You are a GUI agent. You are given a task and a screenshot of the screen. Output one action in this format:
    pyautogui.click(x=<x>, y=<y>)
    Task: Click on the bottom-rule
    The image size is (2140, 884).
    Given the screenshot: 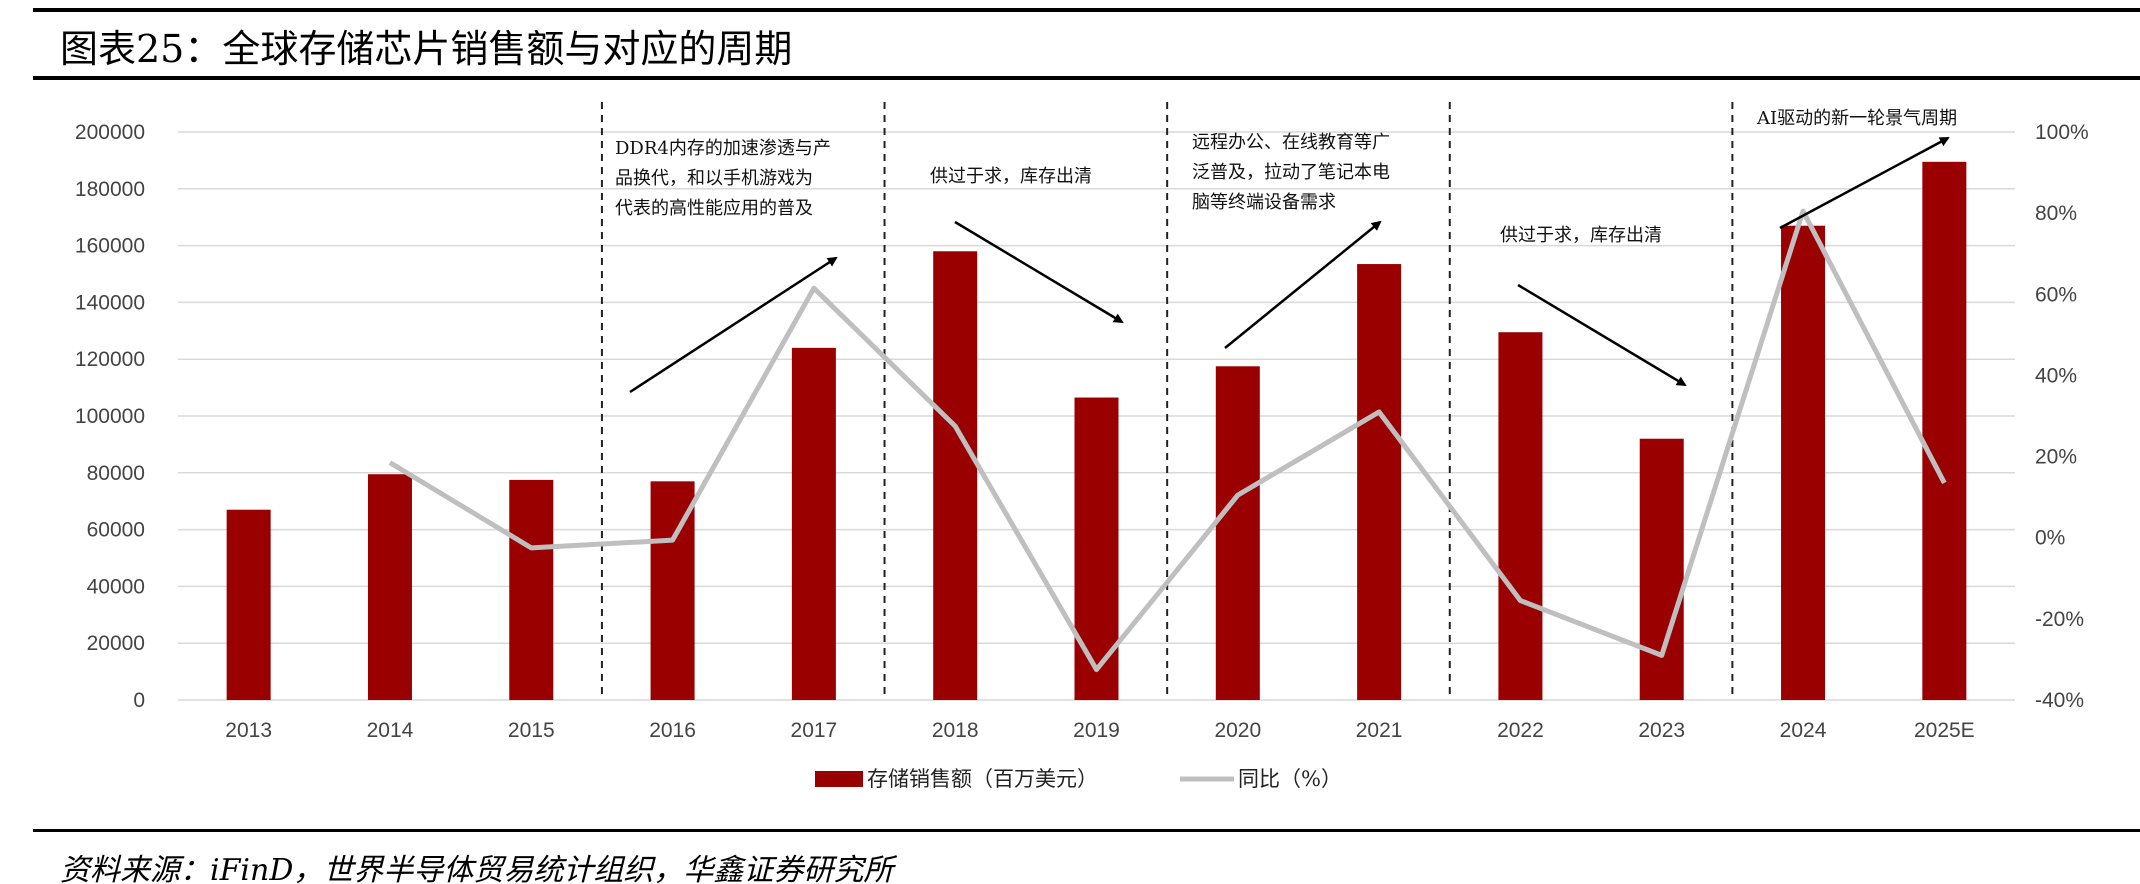 What is the action you would take?
    pyautogui.click(x=1086, y=830)
    